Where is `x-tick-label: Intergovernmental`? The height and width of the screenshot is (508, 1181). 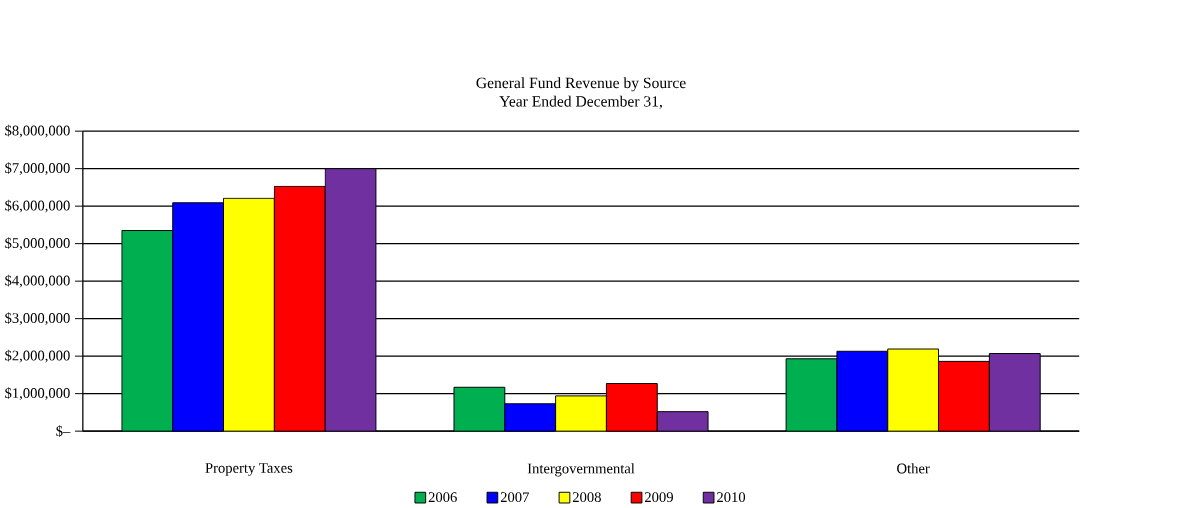
x-tick-label: Intergovernmental is located at coordinates (581, 470).